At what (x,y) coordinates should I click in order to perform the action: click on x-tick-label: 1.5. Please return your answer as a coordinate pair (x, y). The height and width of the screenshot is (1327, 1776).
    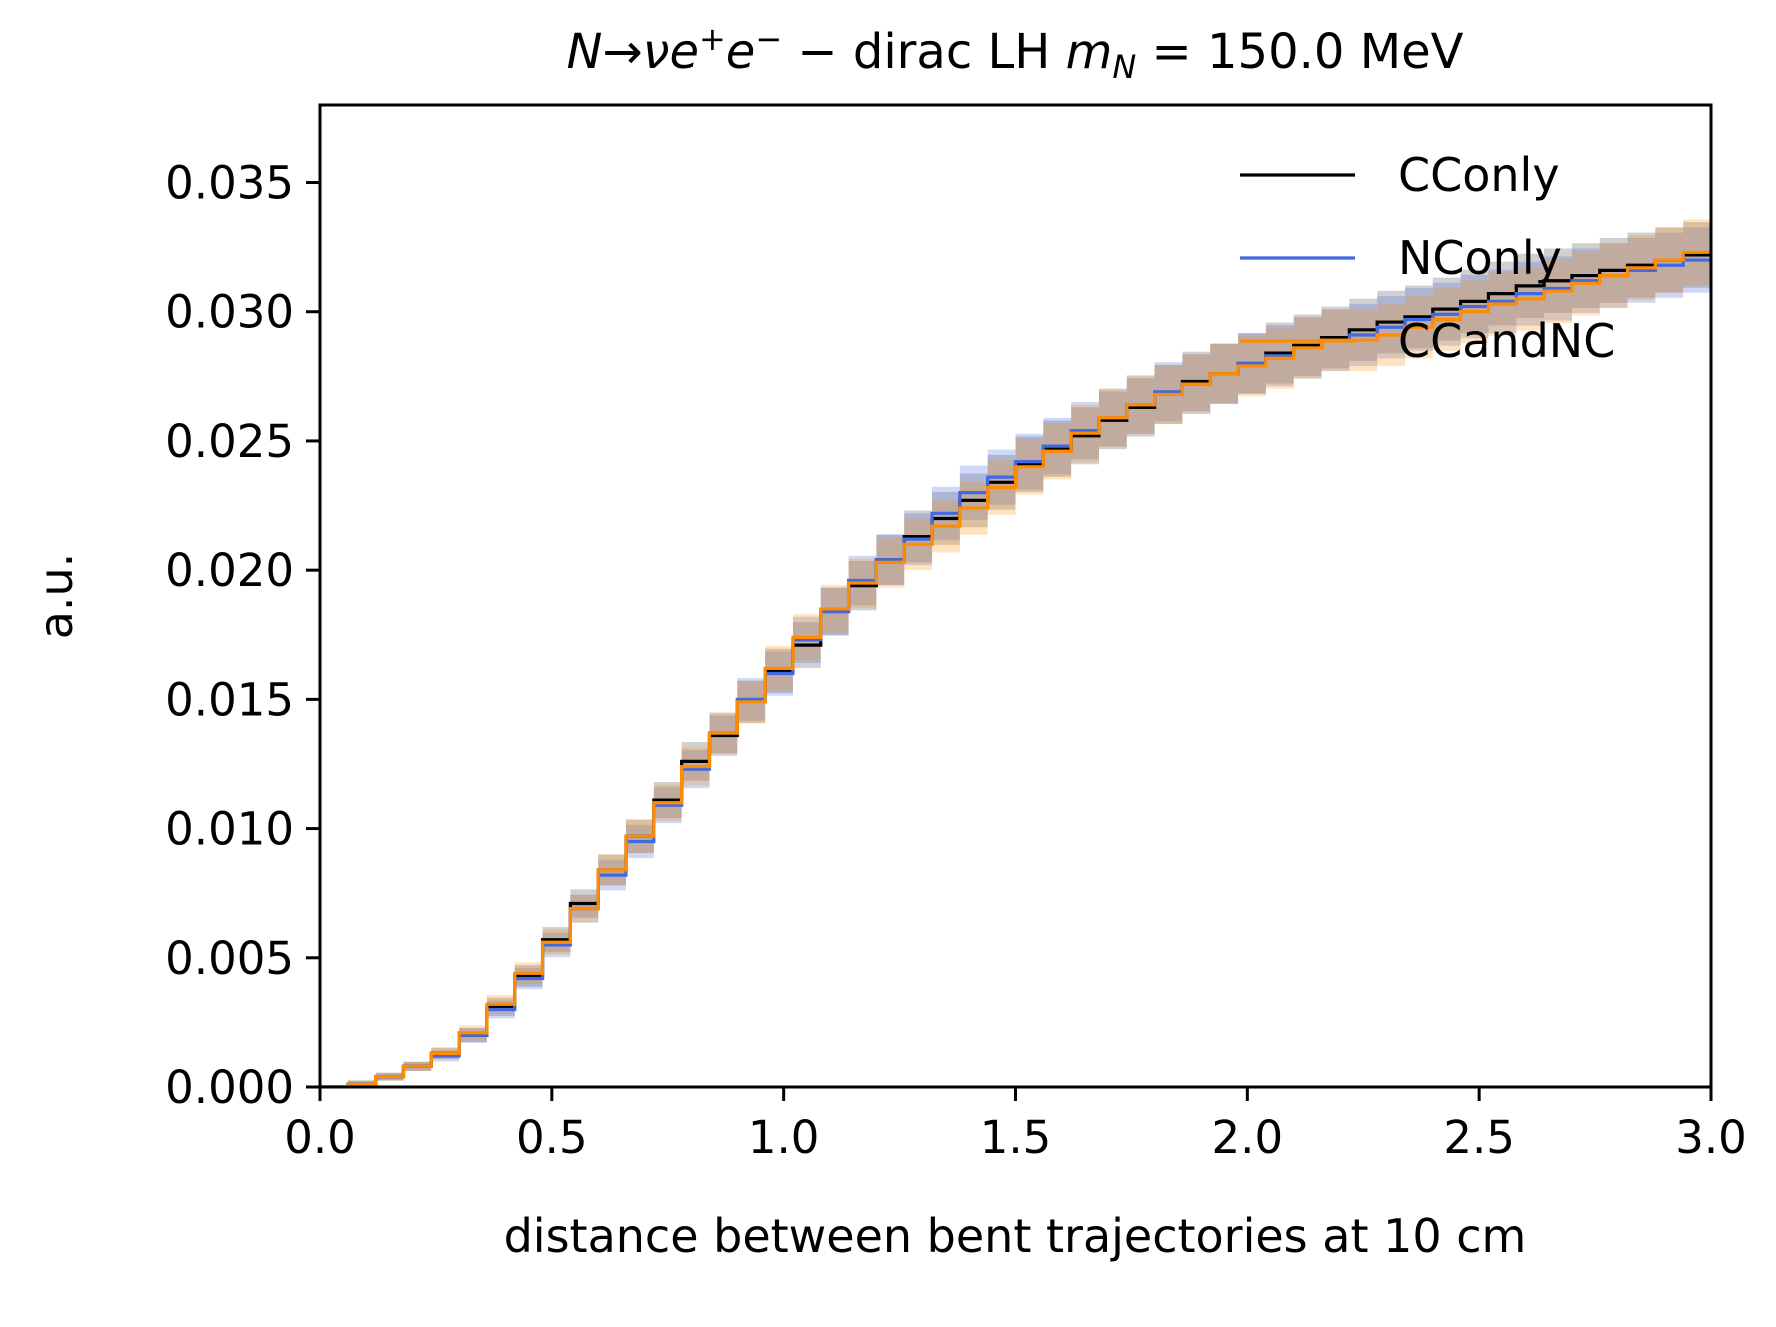
    Looking at the image, I should click on (1016, 1137).